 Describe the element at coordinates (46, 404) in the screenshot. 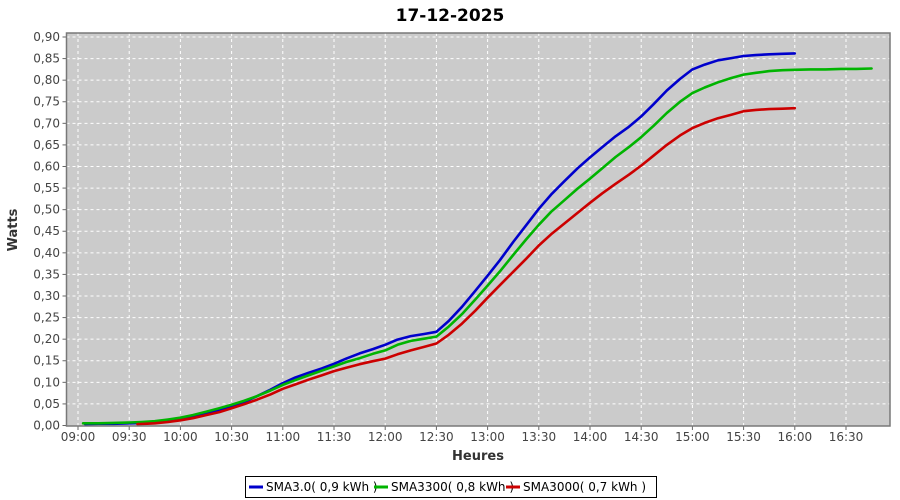

I see `y-tick-label: 0,05` at that location.